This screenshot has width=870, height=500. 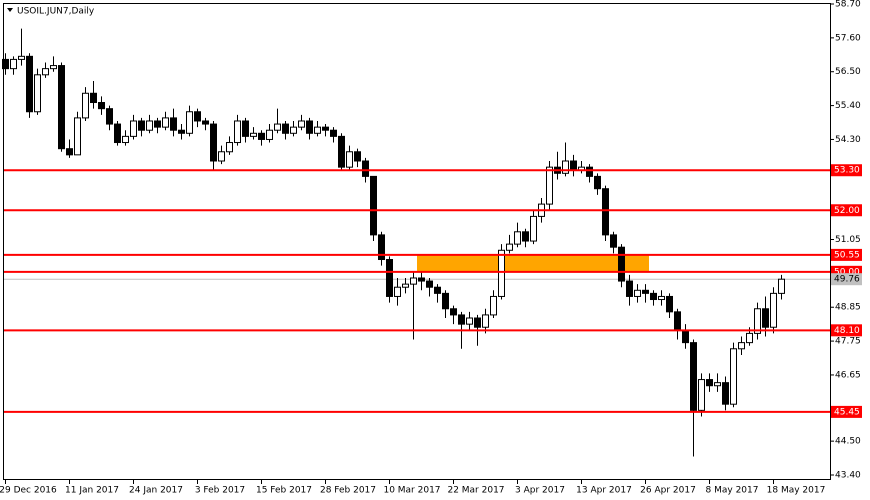 I want to click on y-tick-label: 44.50, so click(x=848, y=442).